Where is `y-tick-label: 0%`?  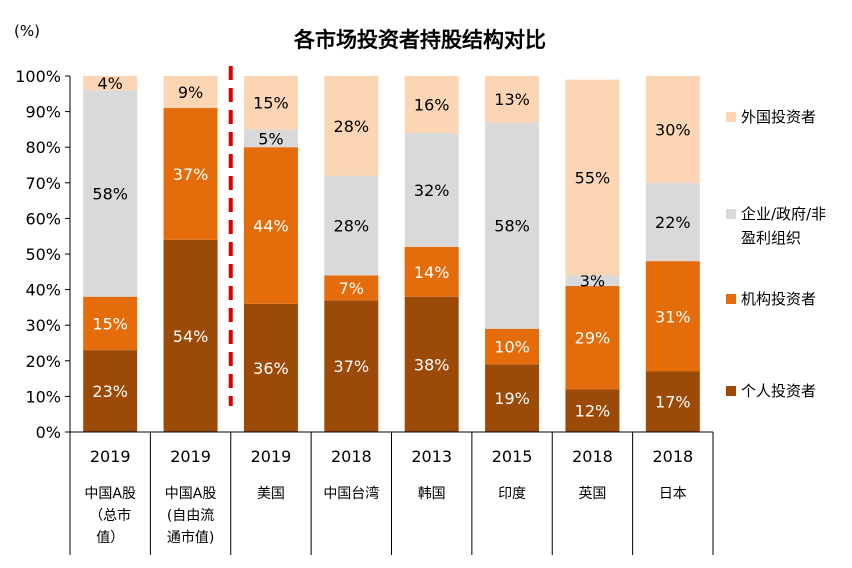
y-tick-label: 0% is located at coordinates (48, 432).